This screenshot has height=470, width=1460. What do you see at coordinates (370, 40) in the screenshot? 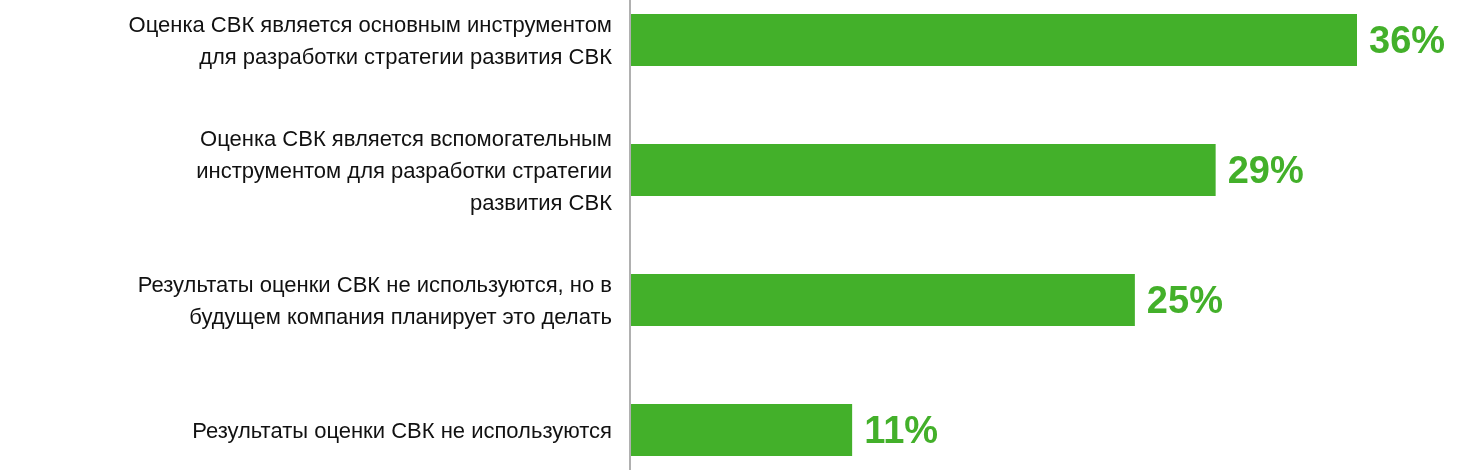
I see `y-tick-label: Оценка СВК является основным инструментом для разработки стратегии развития СВК` at bounding box center [370, 40].